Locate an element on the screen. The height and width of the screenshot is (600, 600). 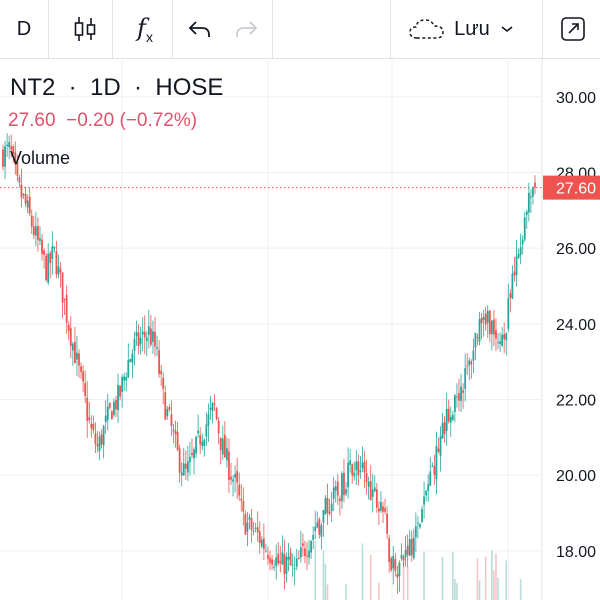
formula-button: fx is located at coordinates (145, 29).